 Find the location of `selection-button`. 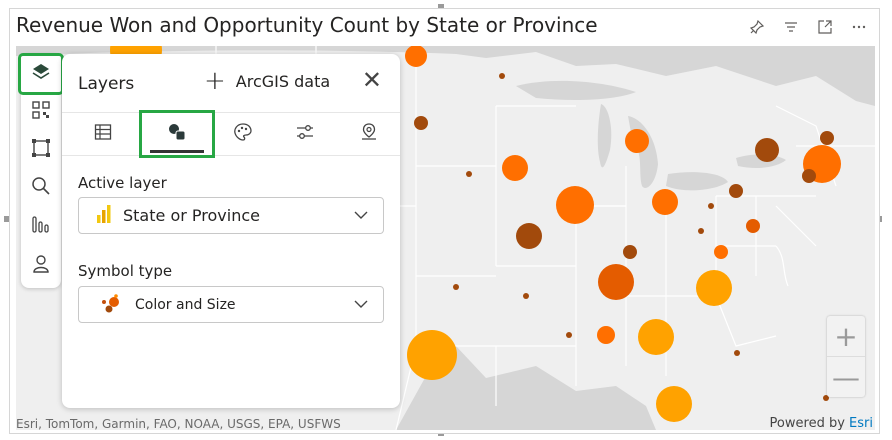

selection-button is located at coordinates (41, 150).